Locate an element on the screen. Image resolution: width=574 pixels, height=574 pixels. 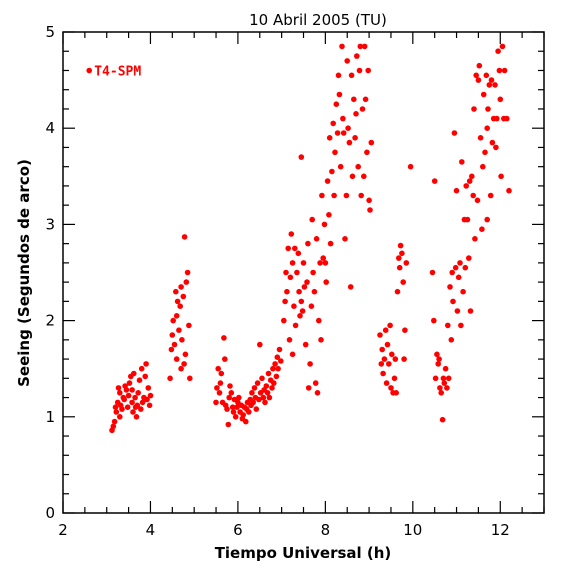
y-tick-label: 1 is located at coordinates (50, 417).